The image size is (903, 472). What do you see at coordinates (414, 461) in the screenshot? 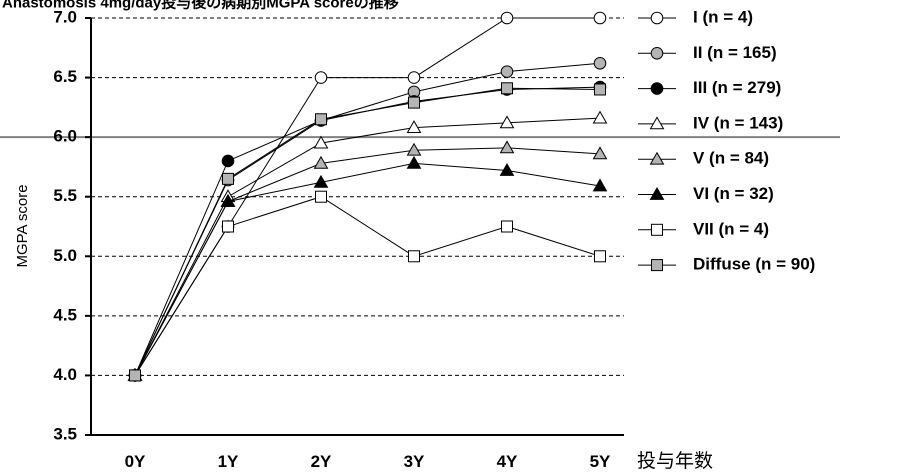
I see `x-tick-label: 3Y` at bounding box center [414, 461].